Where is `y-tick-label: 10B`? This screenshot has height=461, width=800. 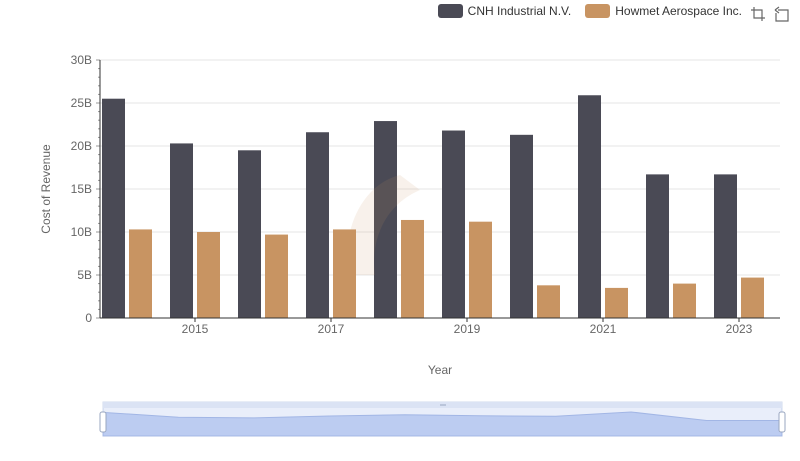 y-tick-label: 10B is located at coordinates (81, 232).